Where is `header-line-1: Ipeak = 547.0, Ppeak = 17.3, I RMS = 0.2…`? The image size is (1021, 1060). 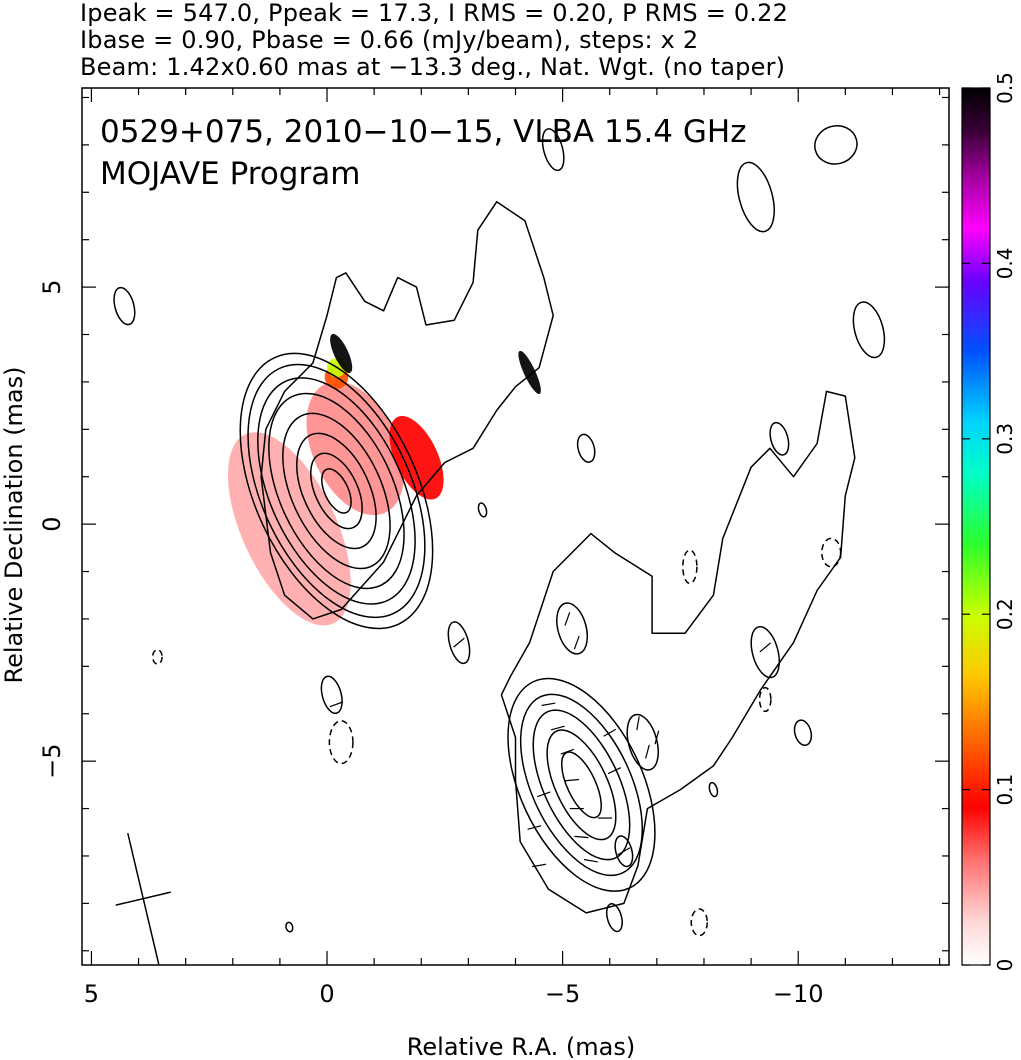
header-line-1: Ipeak = 547.0, Ppeak = 17.3, I RMS = 0.2… is located at coordinates (434, 13).